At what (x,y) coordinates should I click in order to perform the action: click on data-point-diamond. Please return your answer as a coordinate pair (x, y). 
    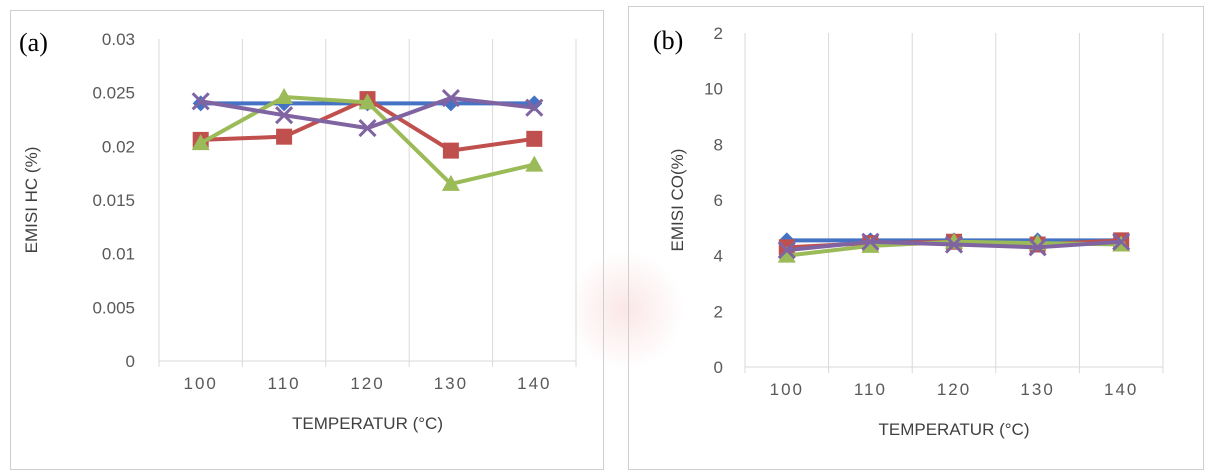
    Looking at the image, I should click on (200, 103).